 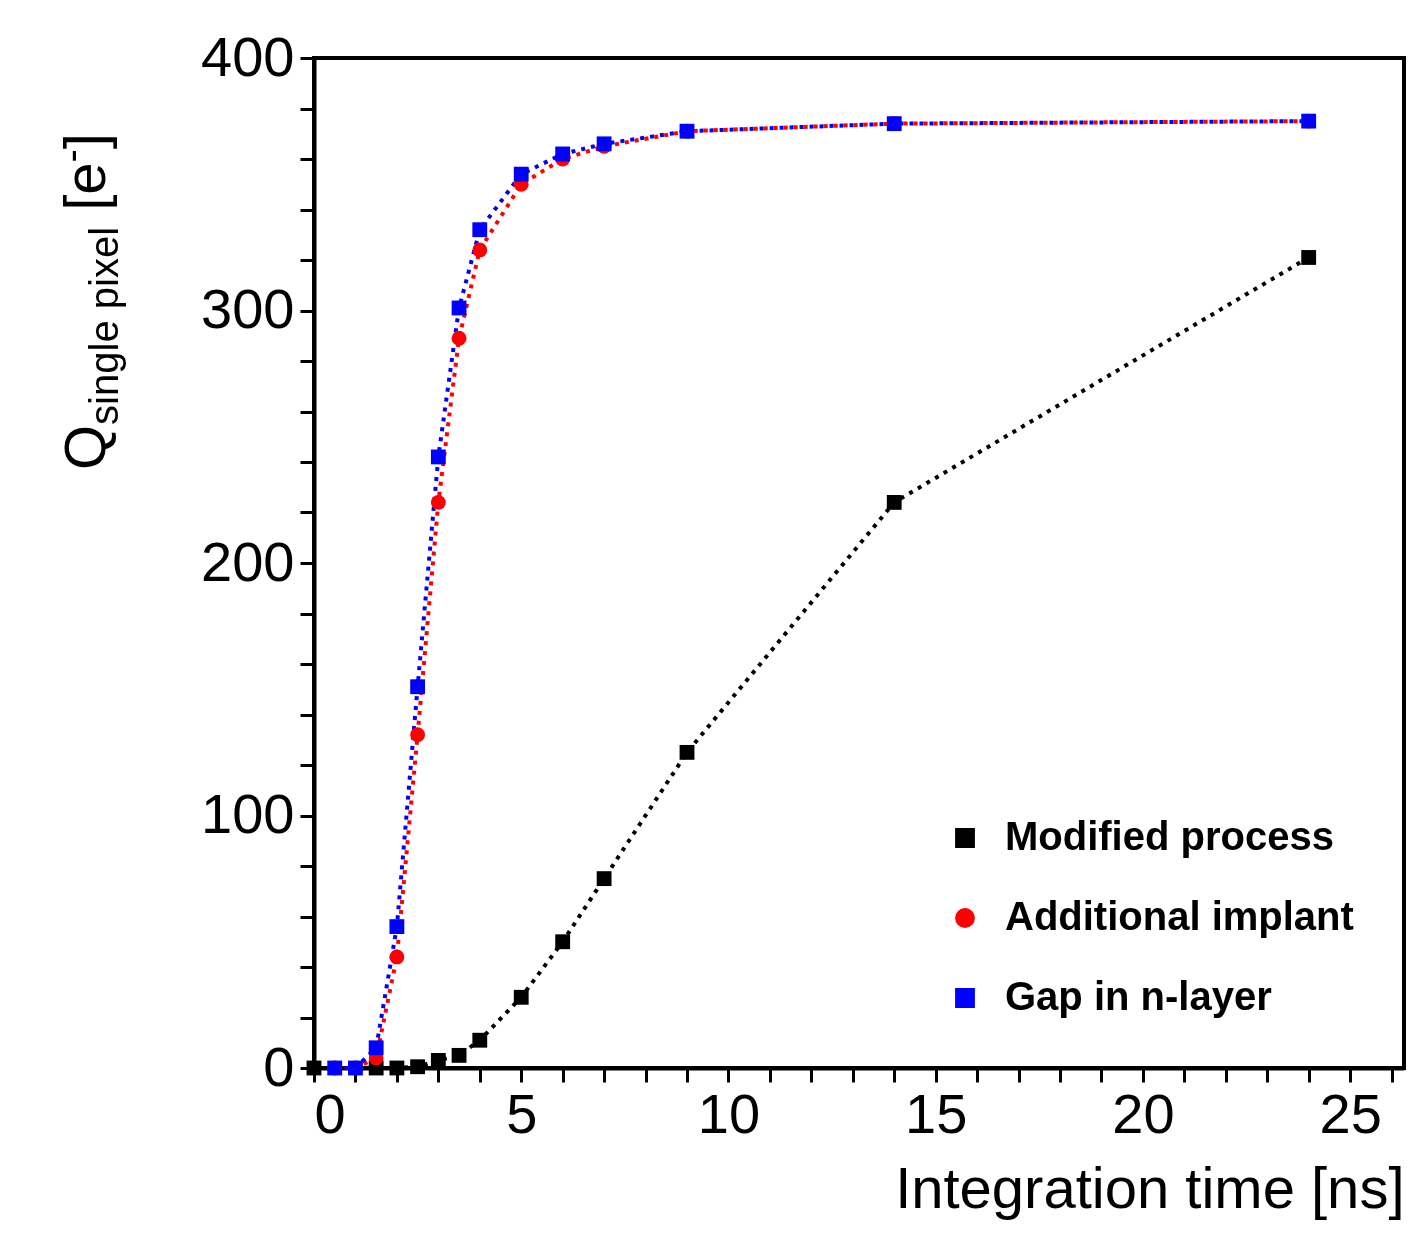 What do you see at coordinates (522, 1113) in the screenshot?
I see `x-tick-label: 5` at bounding box center [522, 1113].